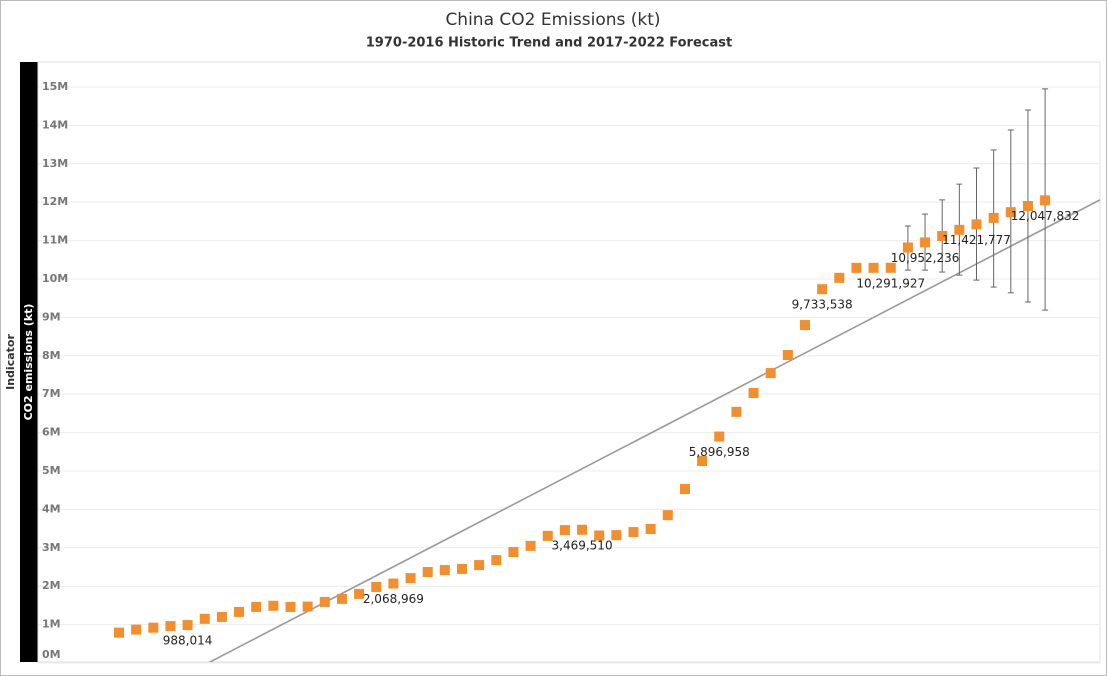 This screenshot has height=676, width=1107. Describe the element at coordinates (51, 316) in the screenshot. I see `y-tick-label: 9M` at that location.